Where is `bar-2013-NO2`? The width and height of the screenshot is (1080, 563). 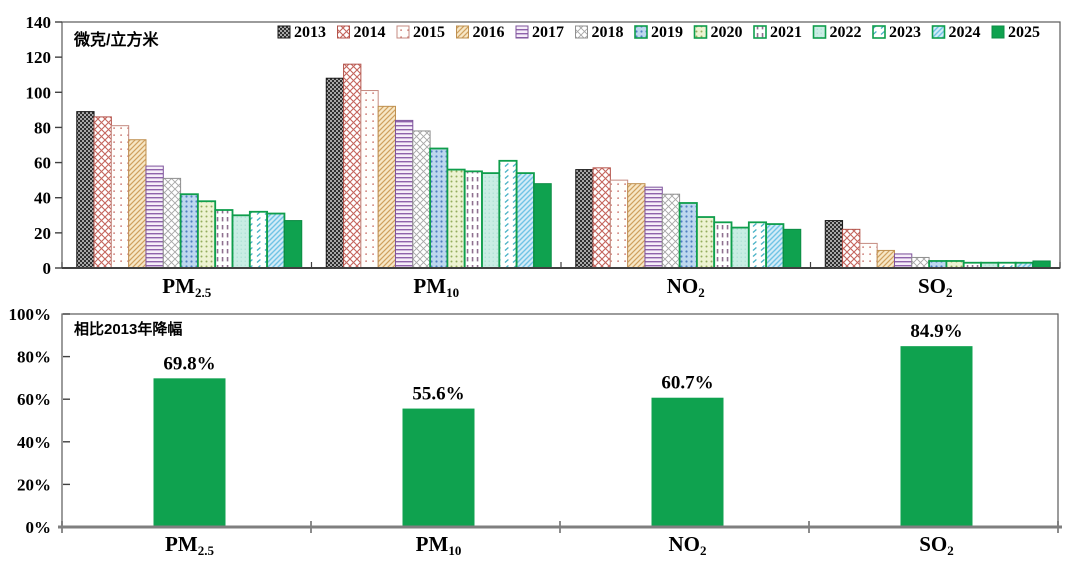 bar-2013-NO2 is located at coordinates (584, 219).